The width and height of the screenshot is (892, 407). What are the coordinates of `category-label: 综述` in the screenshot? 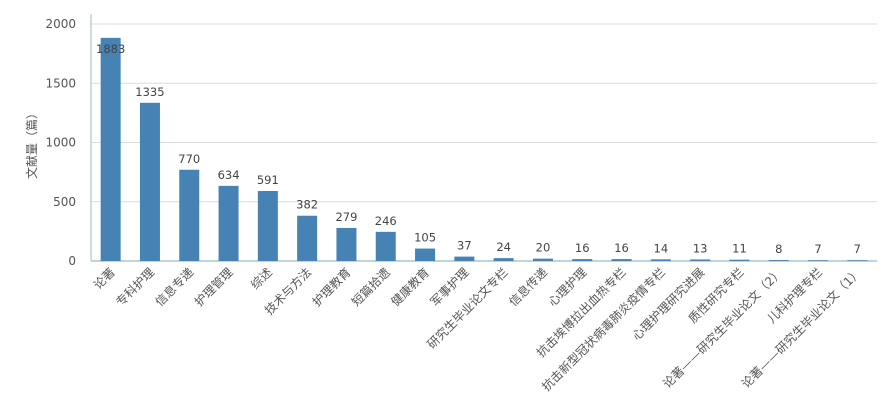 It's located at (261, 278).